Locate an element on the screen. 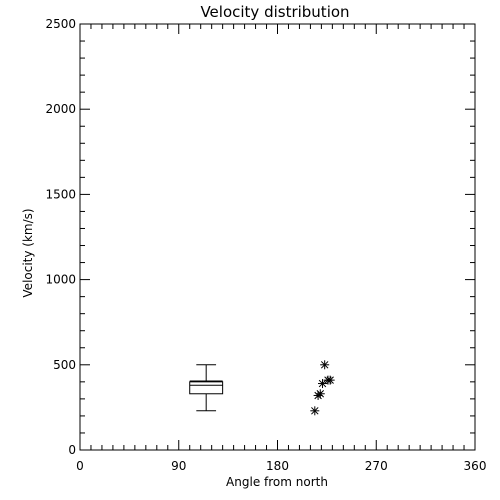 The image size is (500, 500). box-plot is located at coordinates (206, 388).